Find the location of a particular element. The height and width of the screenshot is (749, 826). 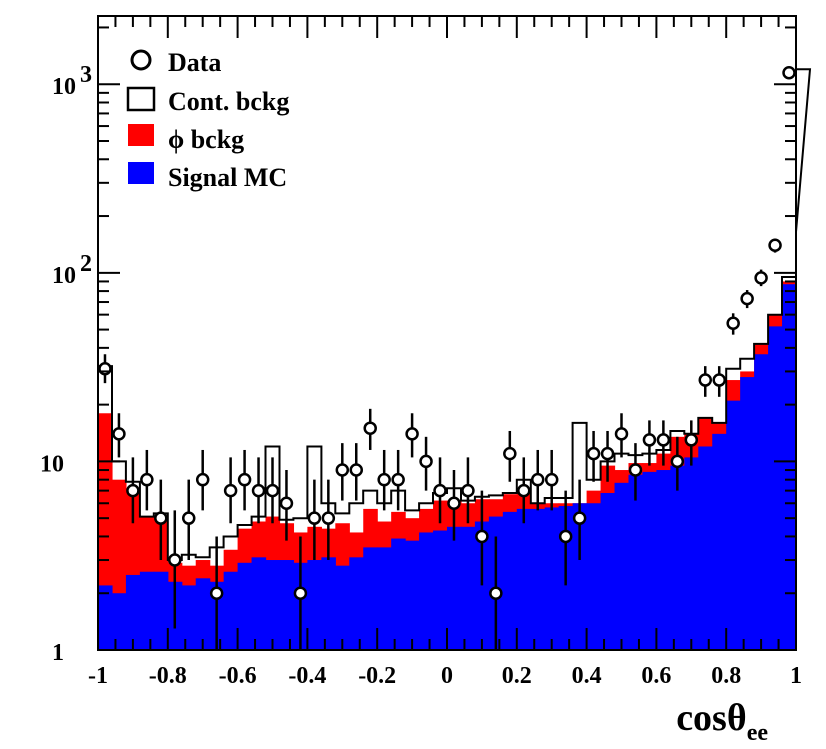

x-axis-title: cosθee is located at coordinates (722, 721).